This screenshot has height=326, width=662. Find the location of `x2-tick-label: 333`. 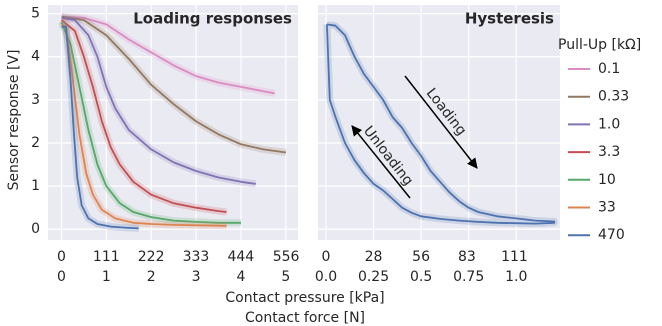

x2-tick-label: 333 is located at coordinates (196, 257).